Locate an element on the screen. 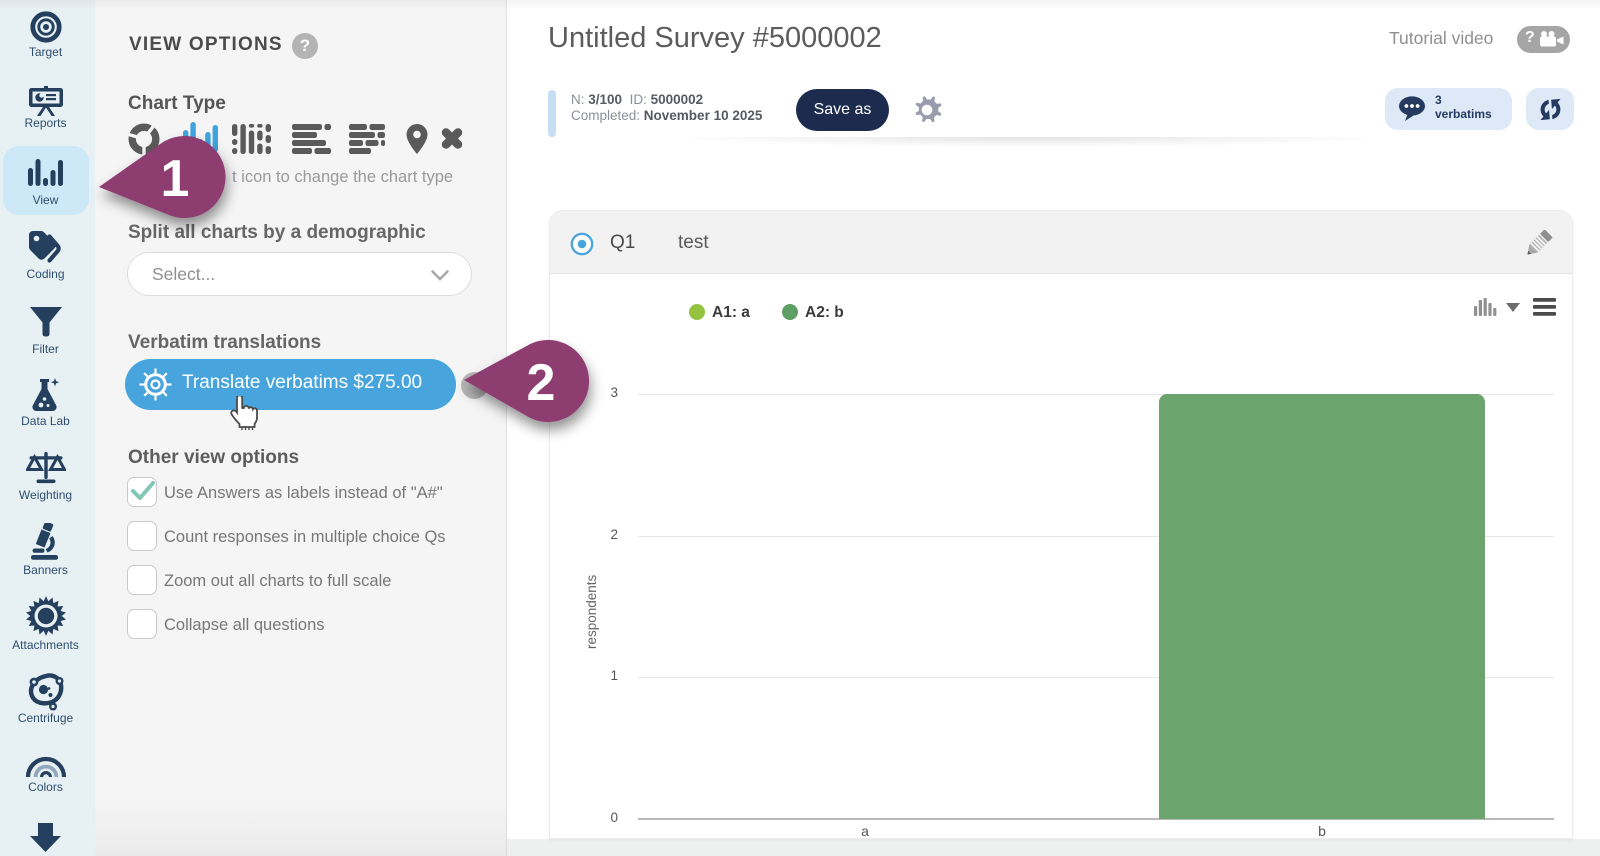  svg-text: 2 is located at coordinates (541, 383).